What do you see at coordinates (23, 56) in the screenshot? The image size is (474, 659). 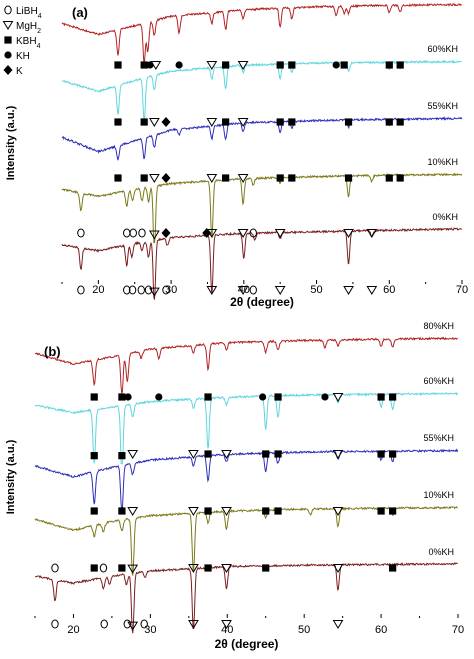 I see `legend-label: KH` at bounding box center [23, 56].